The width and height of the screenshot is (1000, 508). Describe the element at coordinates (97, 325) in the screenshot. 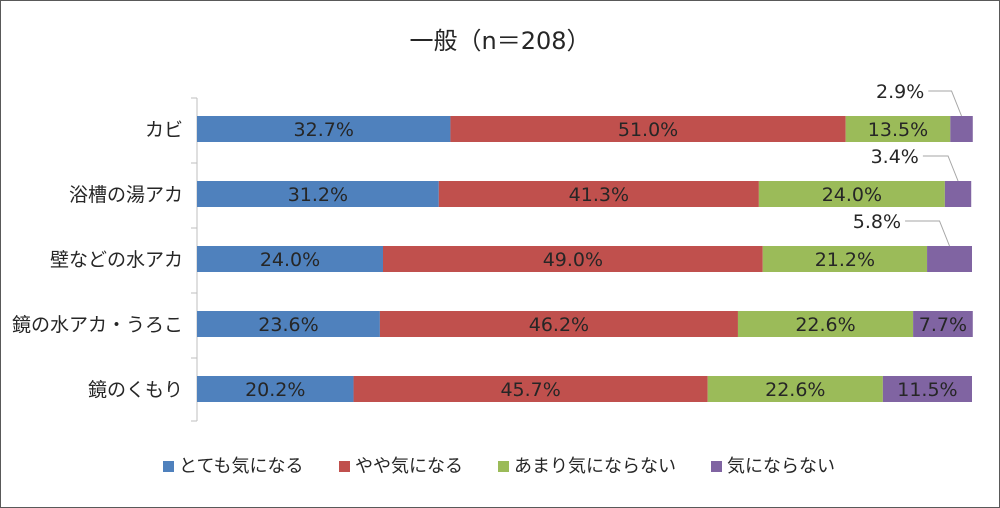

I see `category-label: 鏡の水アカ・うろこ` at that location.